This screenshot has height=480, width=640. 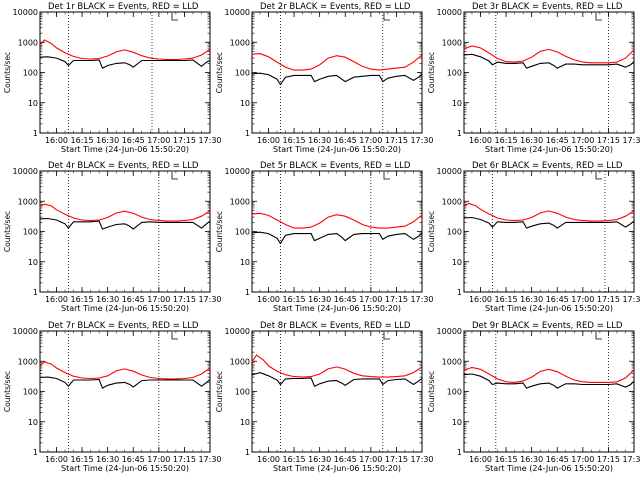 I want to click on panel-title: Det 1r BLACK = Events, RED = LLD, so click(x=123, y=7).